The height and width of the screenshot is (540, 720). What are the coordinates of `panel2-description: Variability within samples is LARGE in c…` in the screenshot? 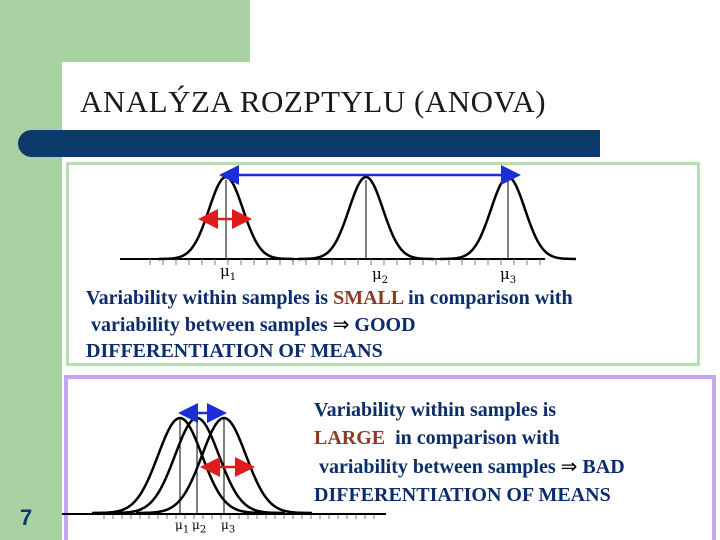 It's located at (514, 452).